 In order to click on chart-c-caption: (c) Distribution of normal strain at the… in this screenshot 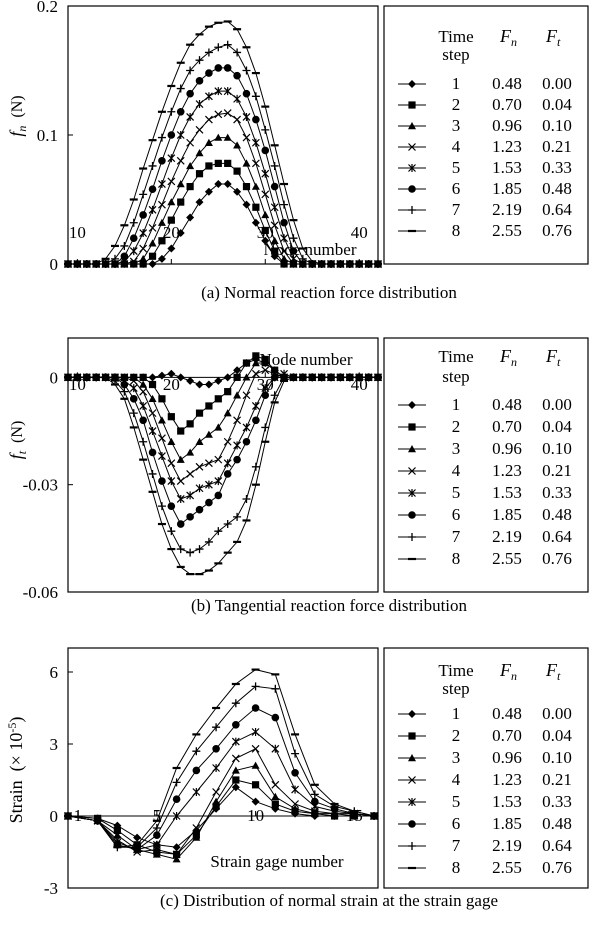, I will do `click(329, 900)`.